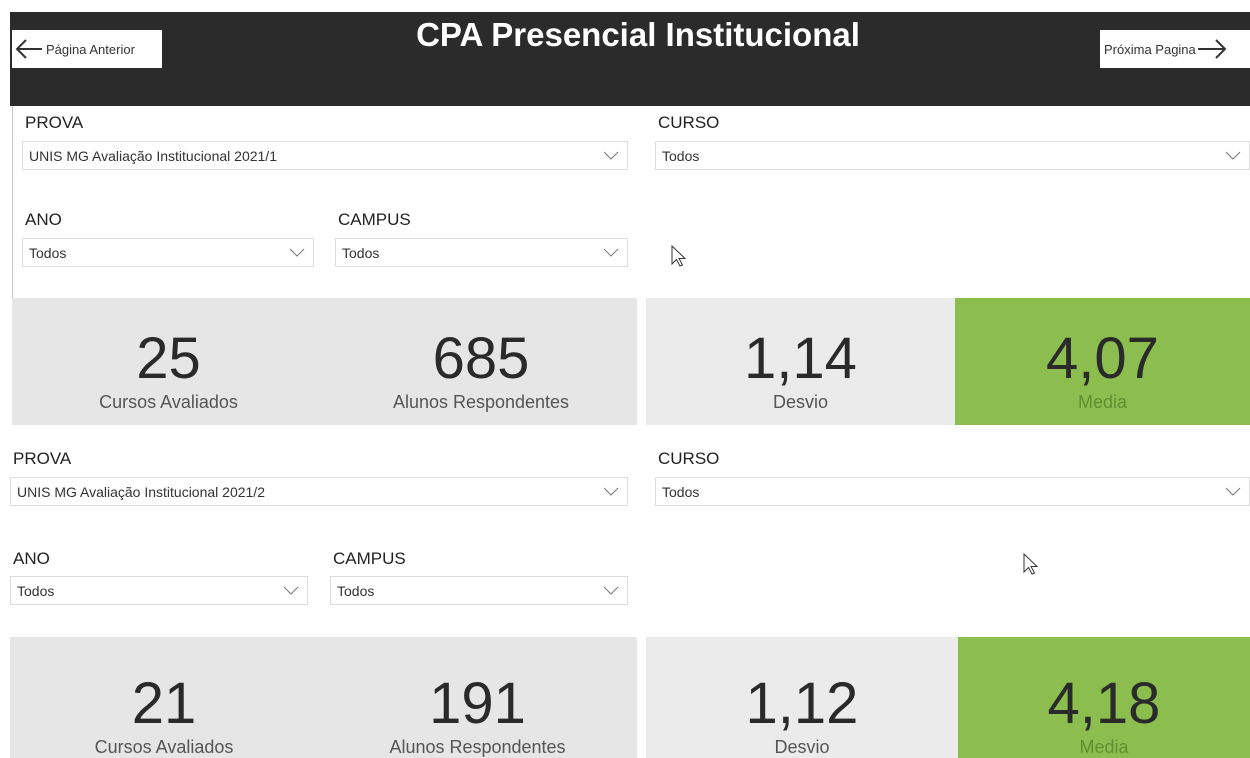 This screenshot has width=1250, height=758. I want to click on back-button: Página Anterior, so click(87, 49).